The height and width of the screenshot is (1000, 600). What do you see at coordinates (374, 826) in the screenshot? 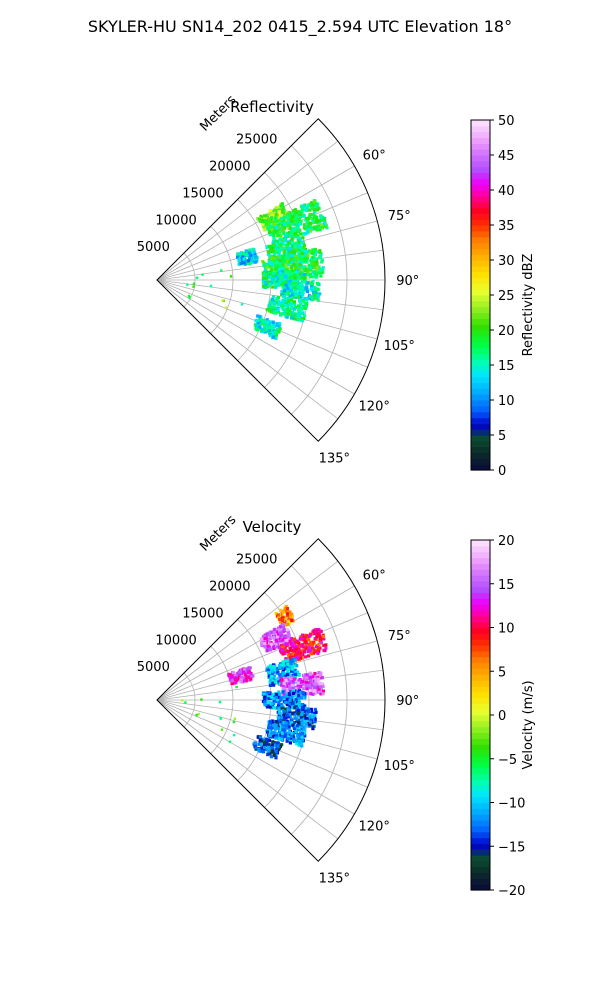
I see `azimuth-tick-label: 120°` at bounding box center [374, 826].